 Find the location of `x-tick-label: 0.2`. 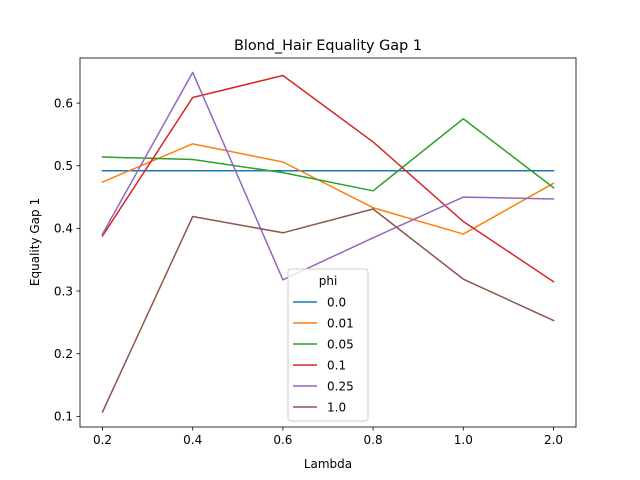

x-tick-label: 0.2 is located at coordinates (102, 440).